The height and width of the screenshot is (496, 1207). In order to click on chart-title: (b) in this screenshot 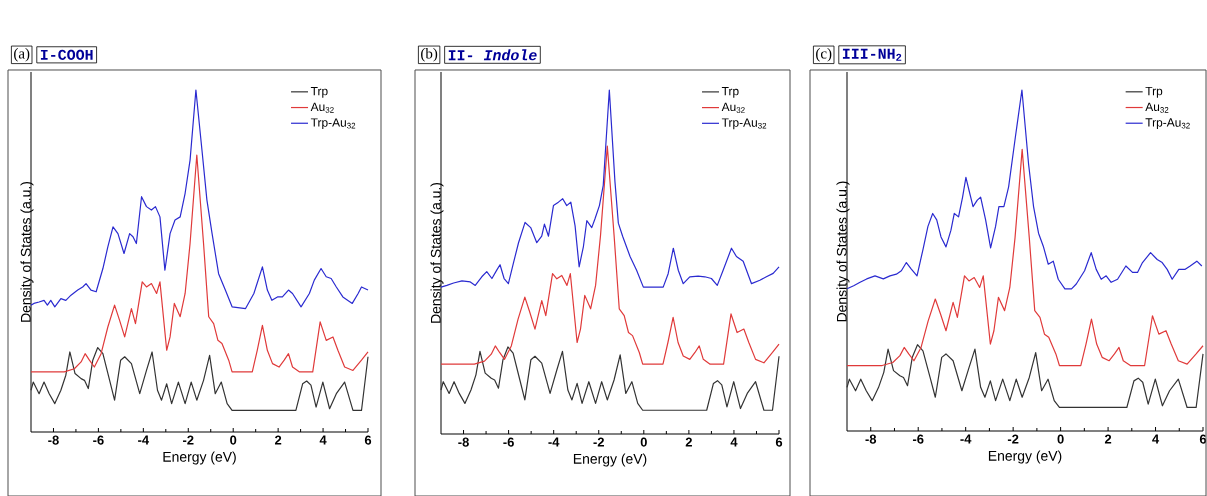, I will do `click(429, 55)`.